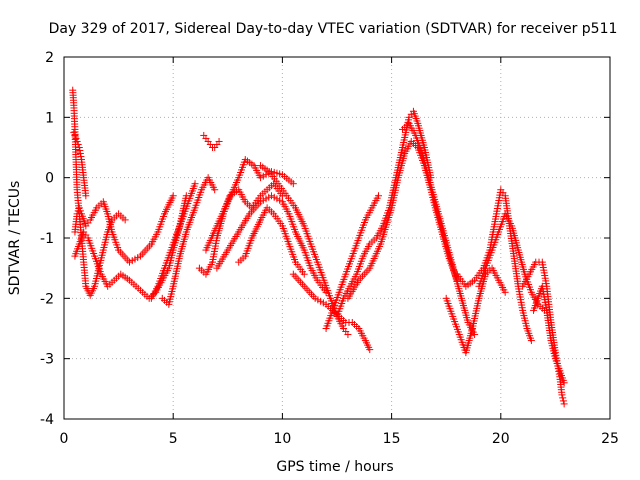 The height and width of the screenshot is (480, 640). Describe the element at coordinates (64, 439) in the screenshot. I see `x-tick-label: 0` at that location.